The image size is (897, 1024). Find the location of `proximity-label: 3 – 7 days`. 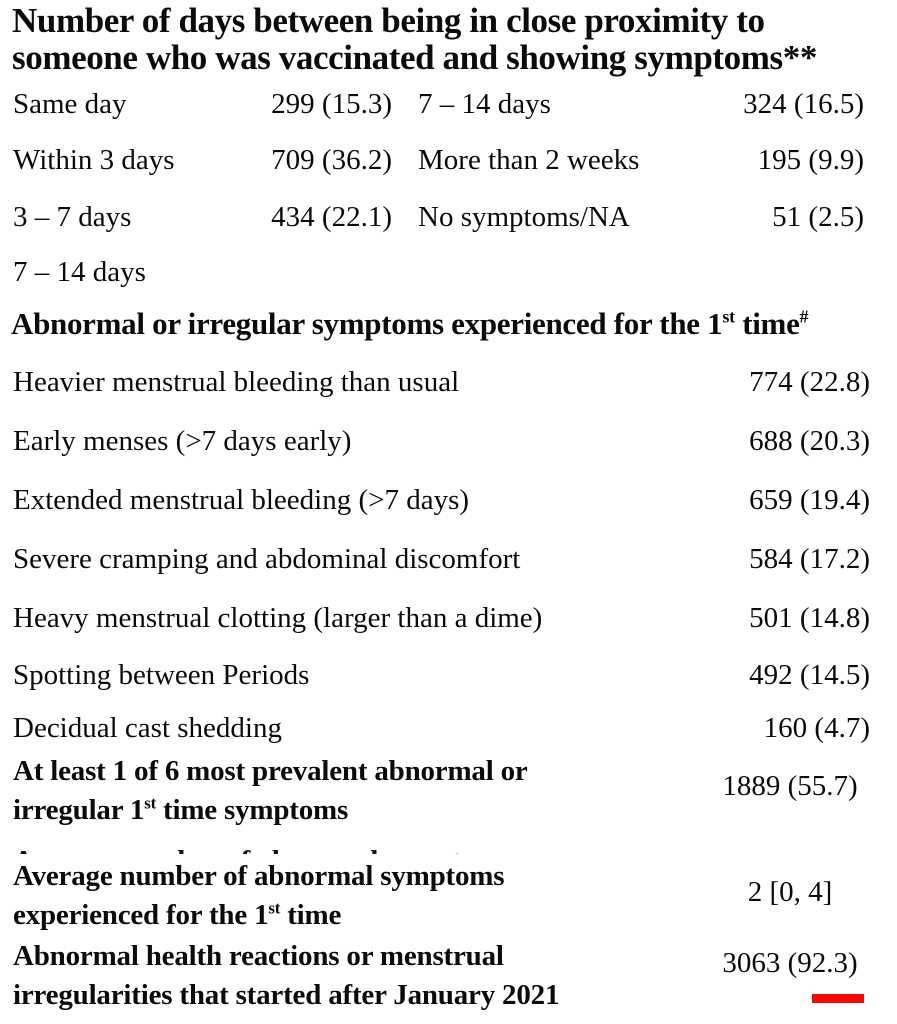

proximity-label: 3 – 7 days is located at coordinates (72, 217).